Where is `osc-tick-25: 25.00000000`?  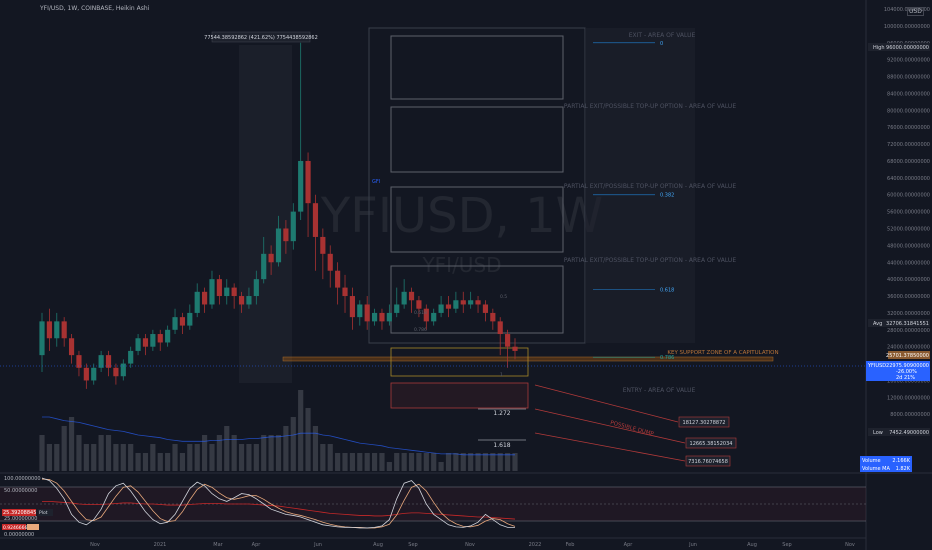
osc-tick-25: 25.00000000 is located at coordinates (20, 519).